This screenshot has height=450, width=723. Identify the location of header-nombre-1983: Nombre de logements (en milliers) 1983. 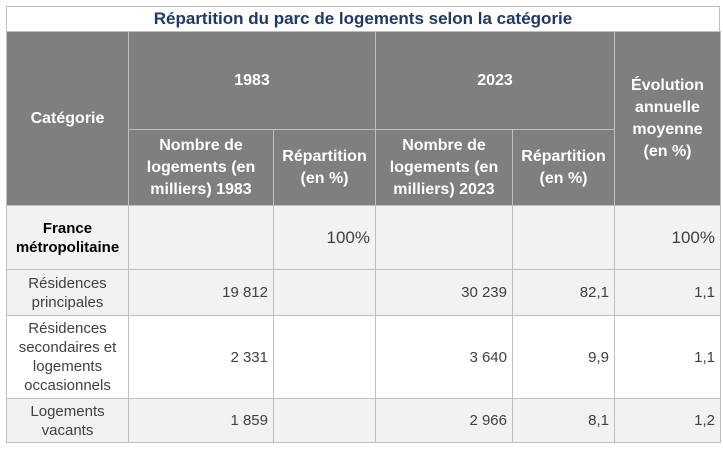
(201, 167).